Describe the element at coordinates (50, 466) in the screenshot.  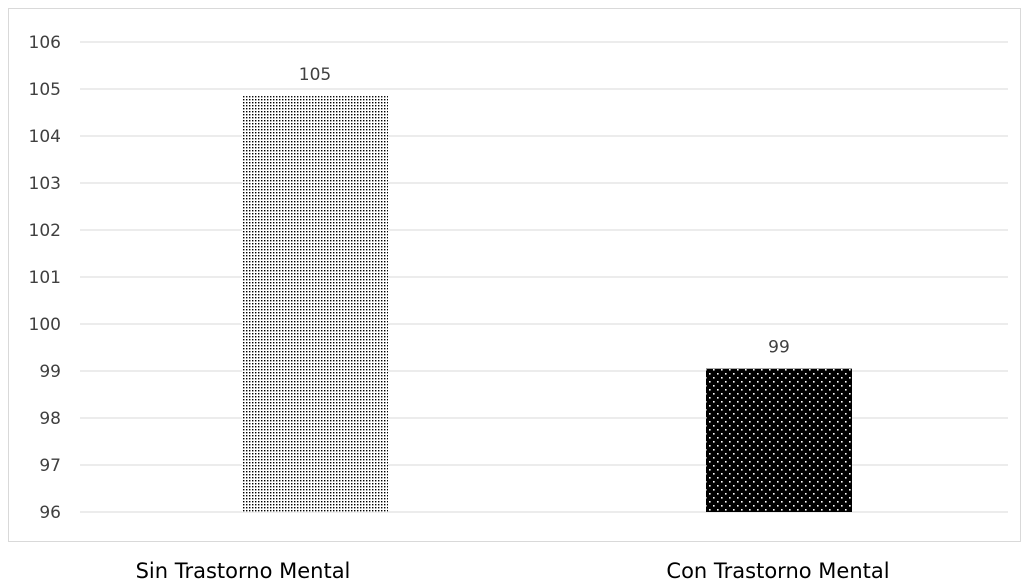
I see `y-tick-label: 97` at that location.